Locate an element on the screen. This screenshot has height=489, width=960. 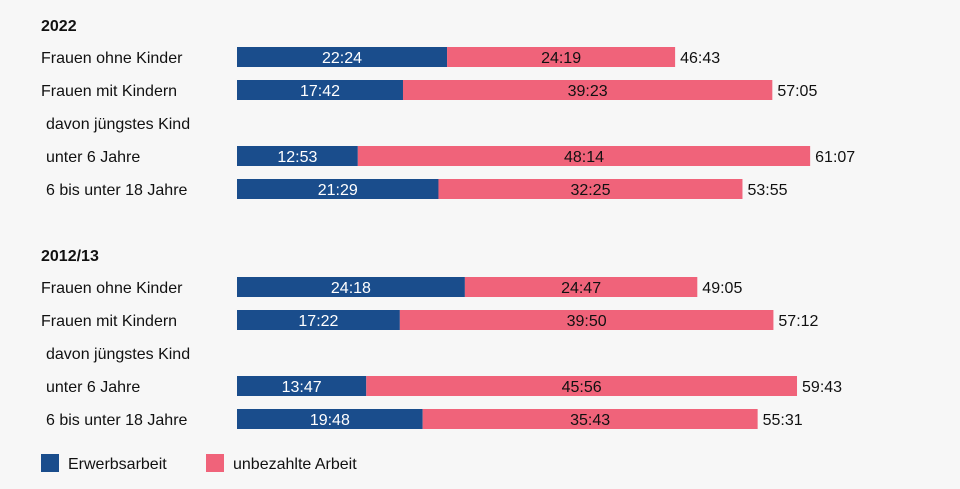
bar-total-label: 49:05 is located at coordinates (722, 288).